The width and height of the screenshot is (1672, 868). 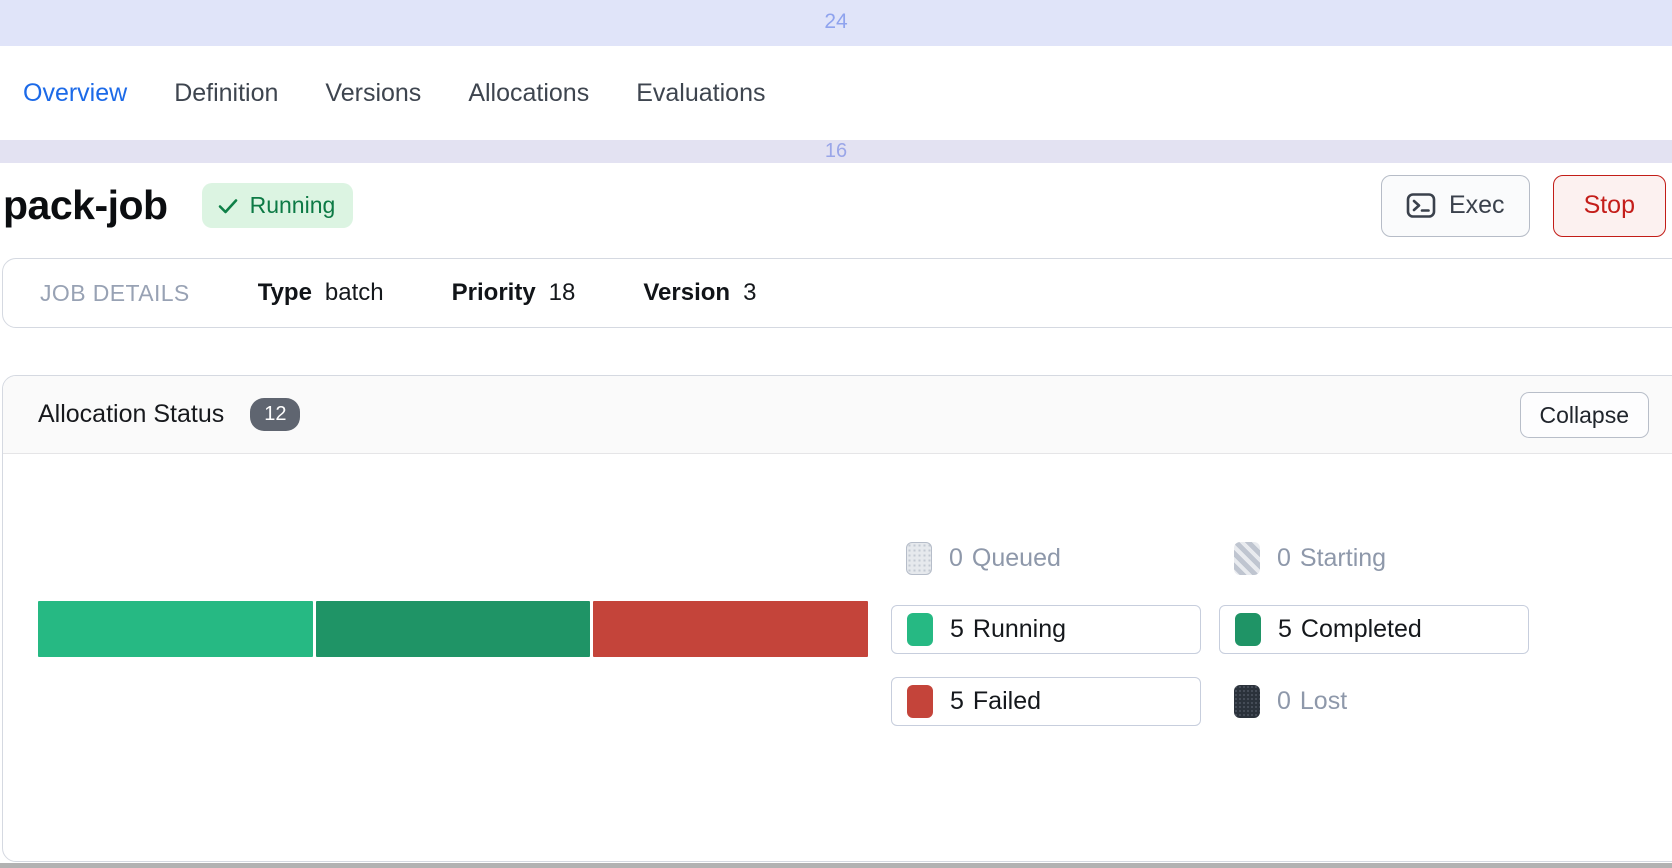 I want to click on exec-button-label: Exec, so click(x=1476, y=205).